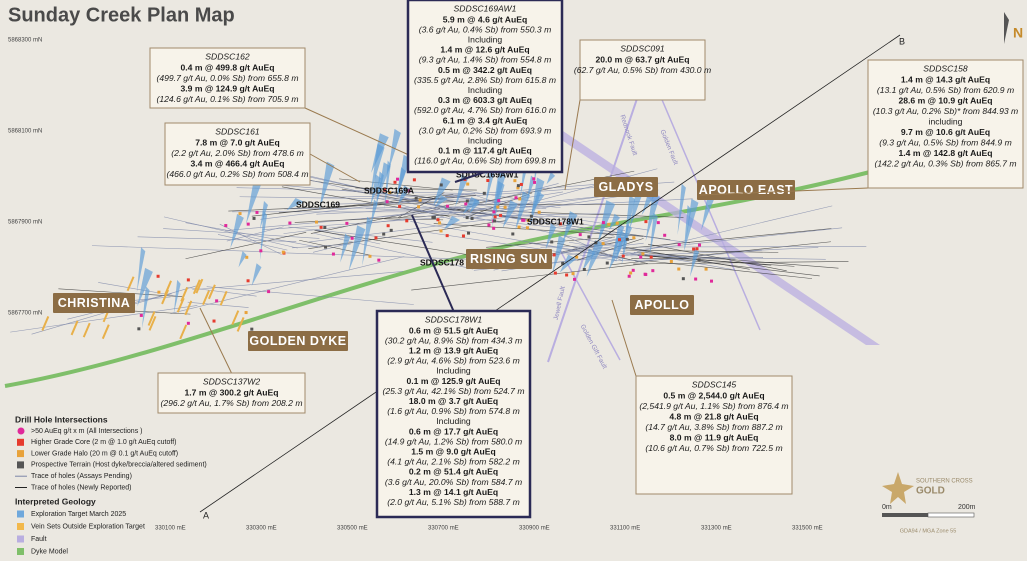 The height and width of the screenshot is (561, 1027). Describe the element at coordinates (352, 529) in the screenshot. I see `easting-label: 330500 mE` at that location.